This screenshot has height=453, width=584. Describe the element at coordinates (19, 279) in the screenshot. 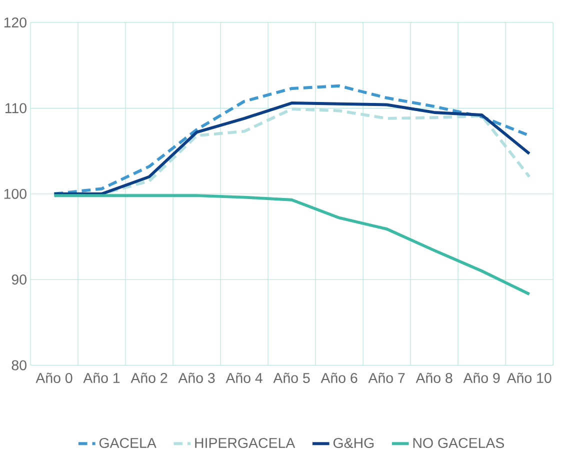

I see `y-tick-label: 90` at that location.